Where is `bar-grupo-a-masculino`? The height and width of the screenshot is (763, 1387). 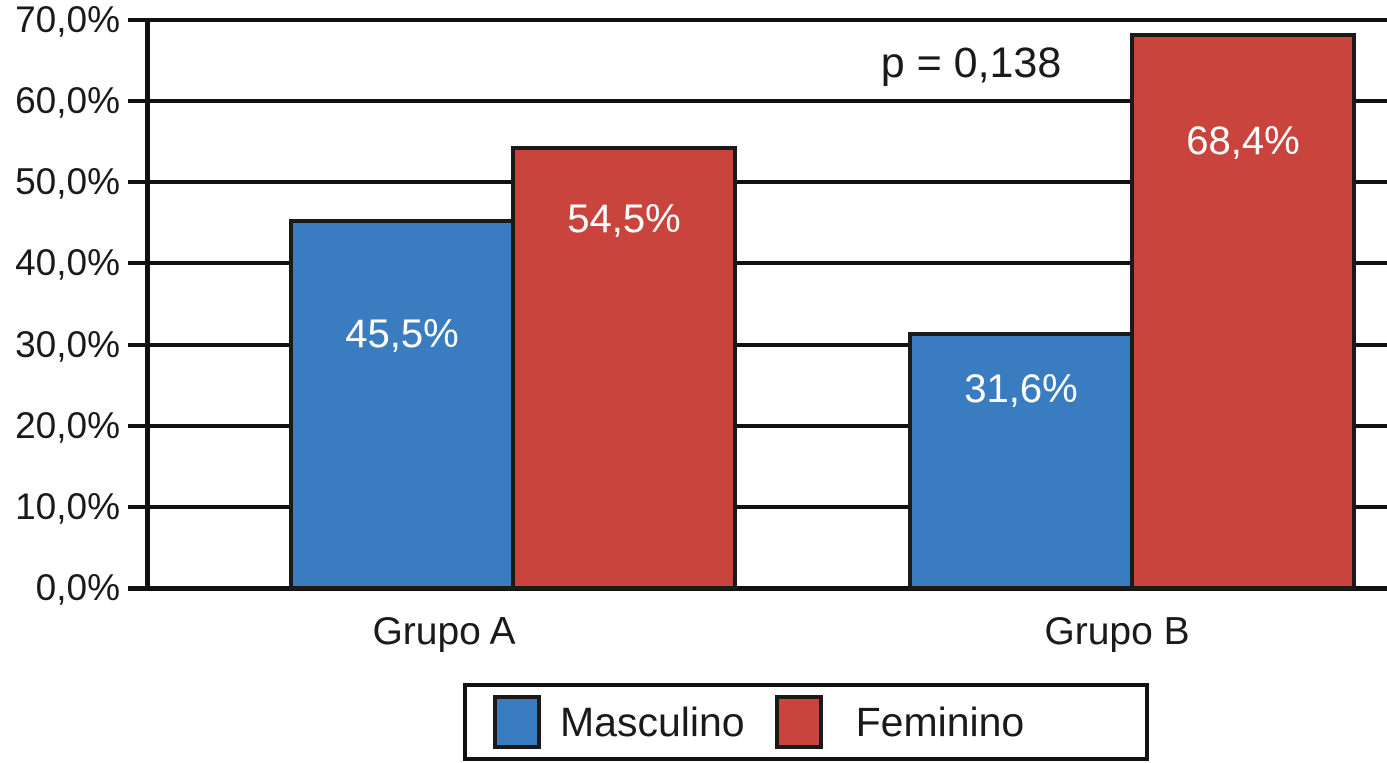
bar-grupo-a-masculino is located at coordinates (402, 404).